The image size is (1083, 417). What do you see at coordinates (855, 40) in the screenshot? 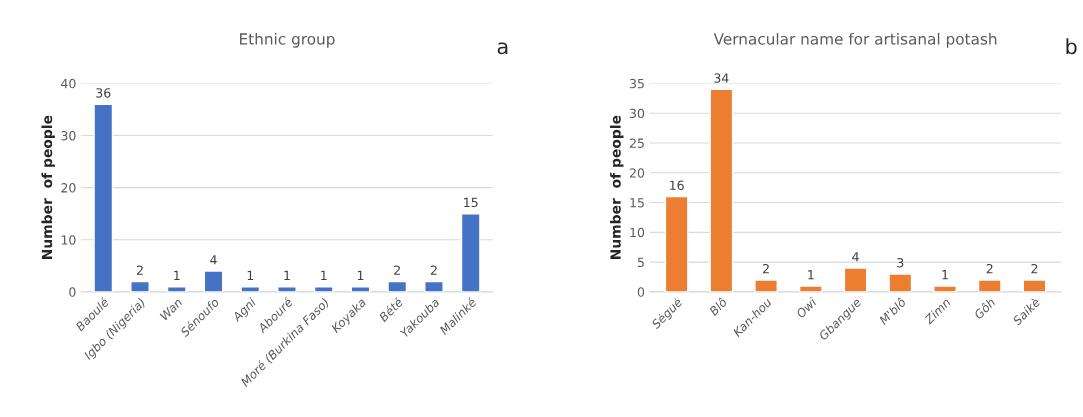
I see `chart-title: Vernacular name for artisanal potash` at bounding box center [855, 40].